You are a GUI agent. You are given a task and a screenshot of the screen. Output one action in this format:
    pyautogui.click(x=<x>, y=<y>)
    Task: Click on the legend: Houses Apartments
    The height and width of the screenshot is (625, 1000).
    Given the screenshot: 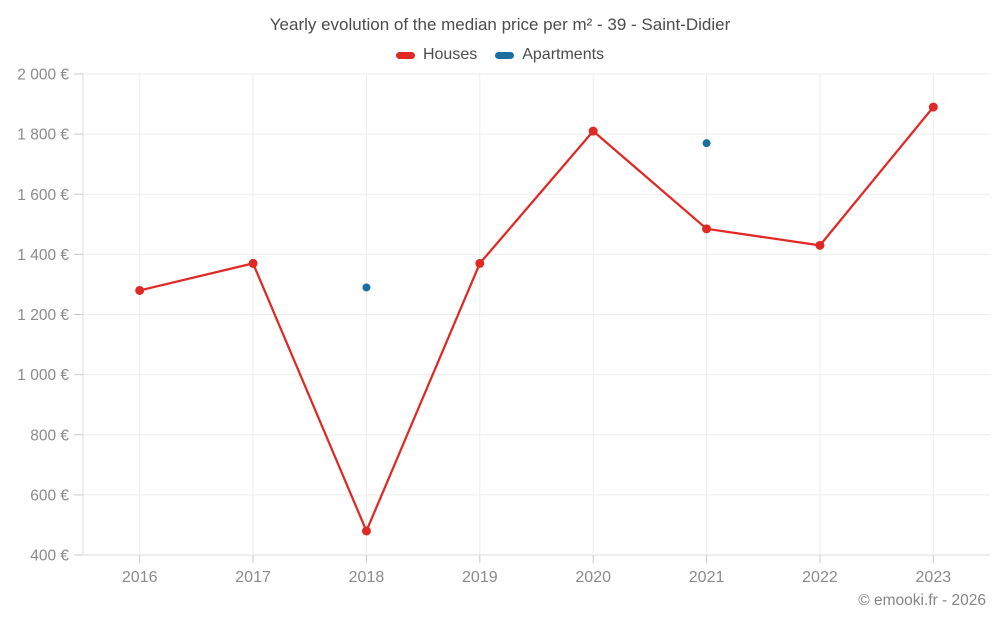 What is the action you would take?
    pyautogui.click(x=500, y=55)
    